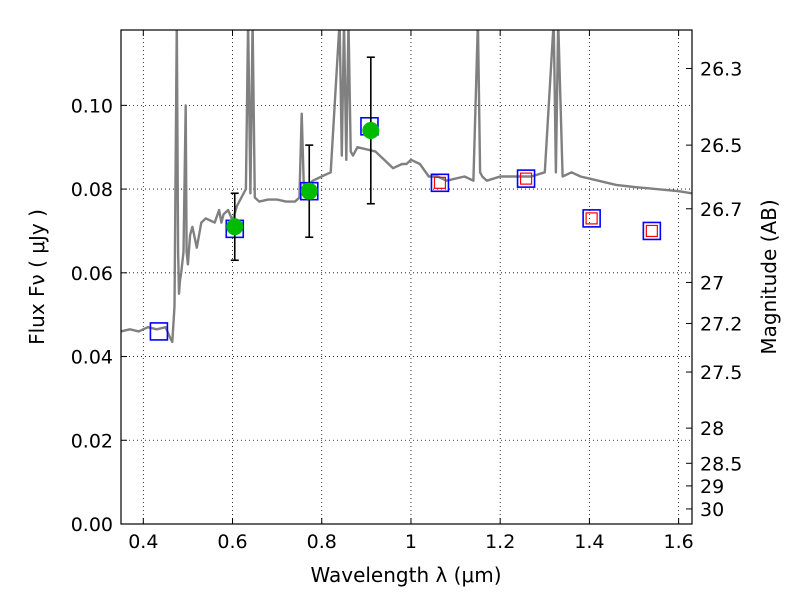 The image size is (800, 604). Describe the element at coordinates (92, 106) in the screenshot. I see `y-tick-label: 0.10` at that location.